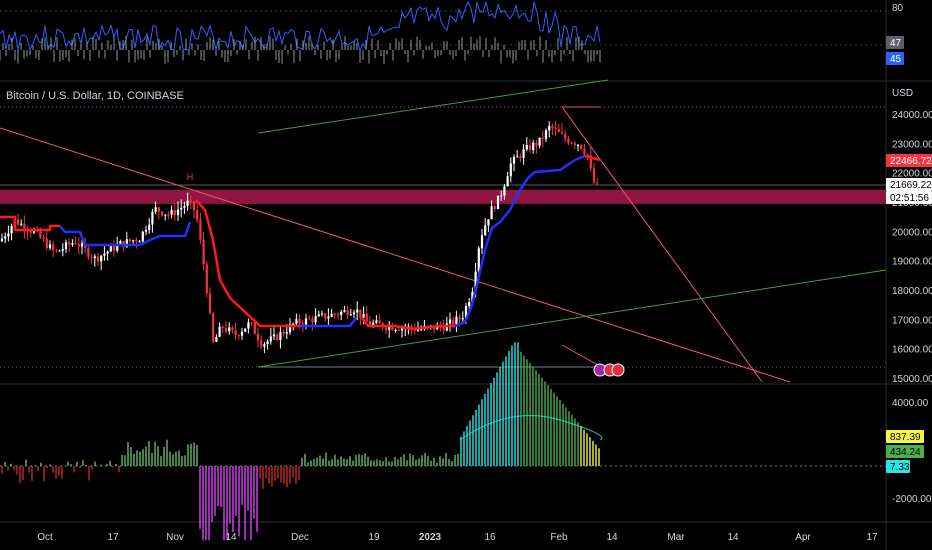 The height and width of the screenshot is (550, 932). I want to click on rsi-tag-a: 47, so click(895, 42).